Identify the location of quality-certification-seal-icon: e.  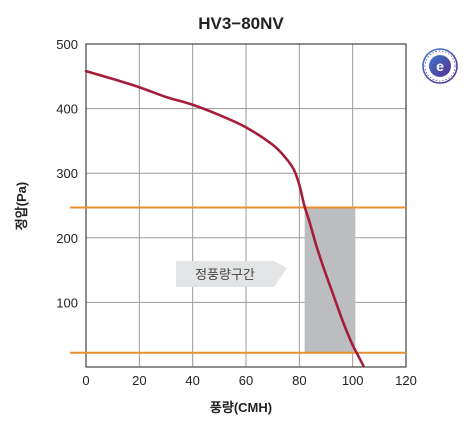
(440, 66).